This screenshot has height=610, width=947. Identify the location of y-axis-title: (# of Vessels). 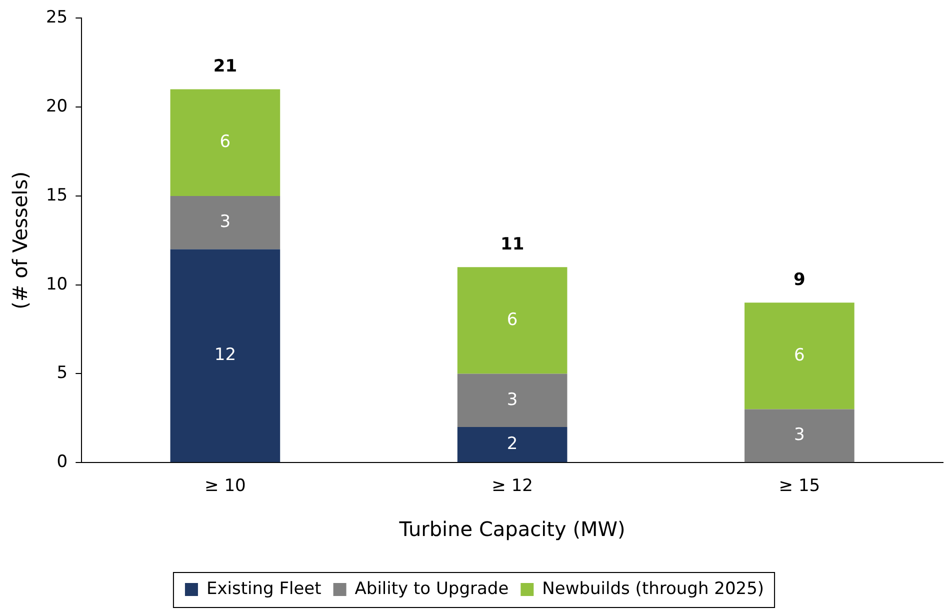
(20, 240).